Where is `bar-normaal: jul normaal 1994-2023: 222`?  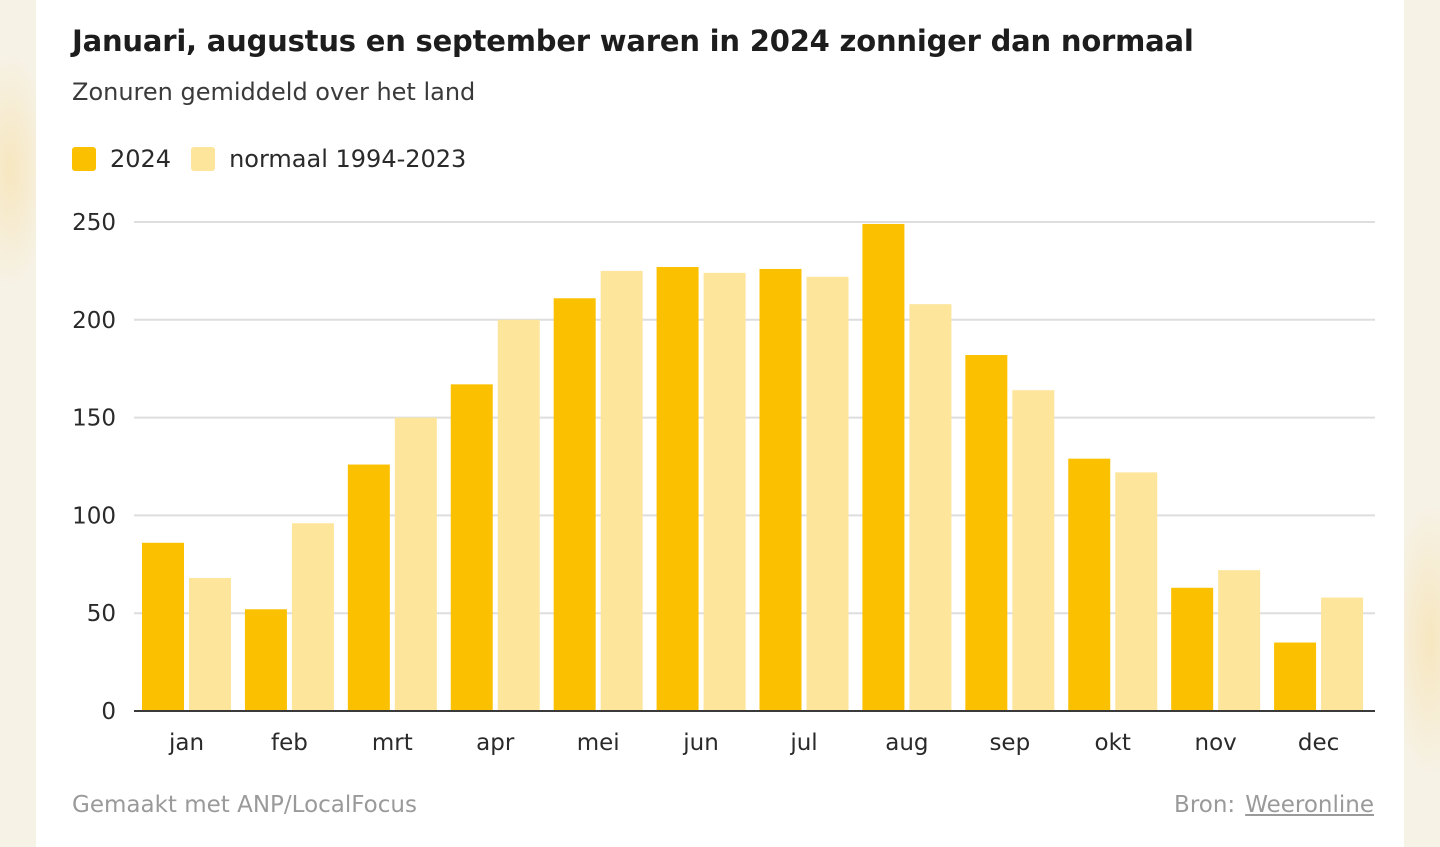
bar-normaal: jul normaal 1994-2023: 222 is located at coordinates (827, 493).